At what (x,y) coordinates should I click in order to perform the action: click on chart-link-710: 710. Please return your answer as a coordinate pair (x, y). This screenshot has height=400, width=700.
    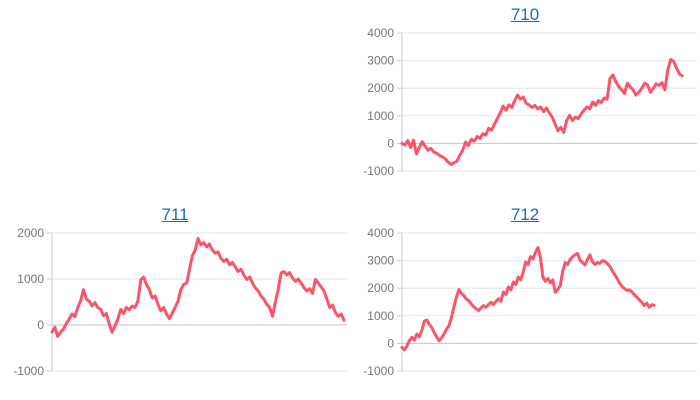
    Looking at the image, I should click on (525, 14).